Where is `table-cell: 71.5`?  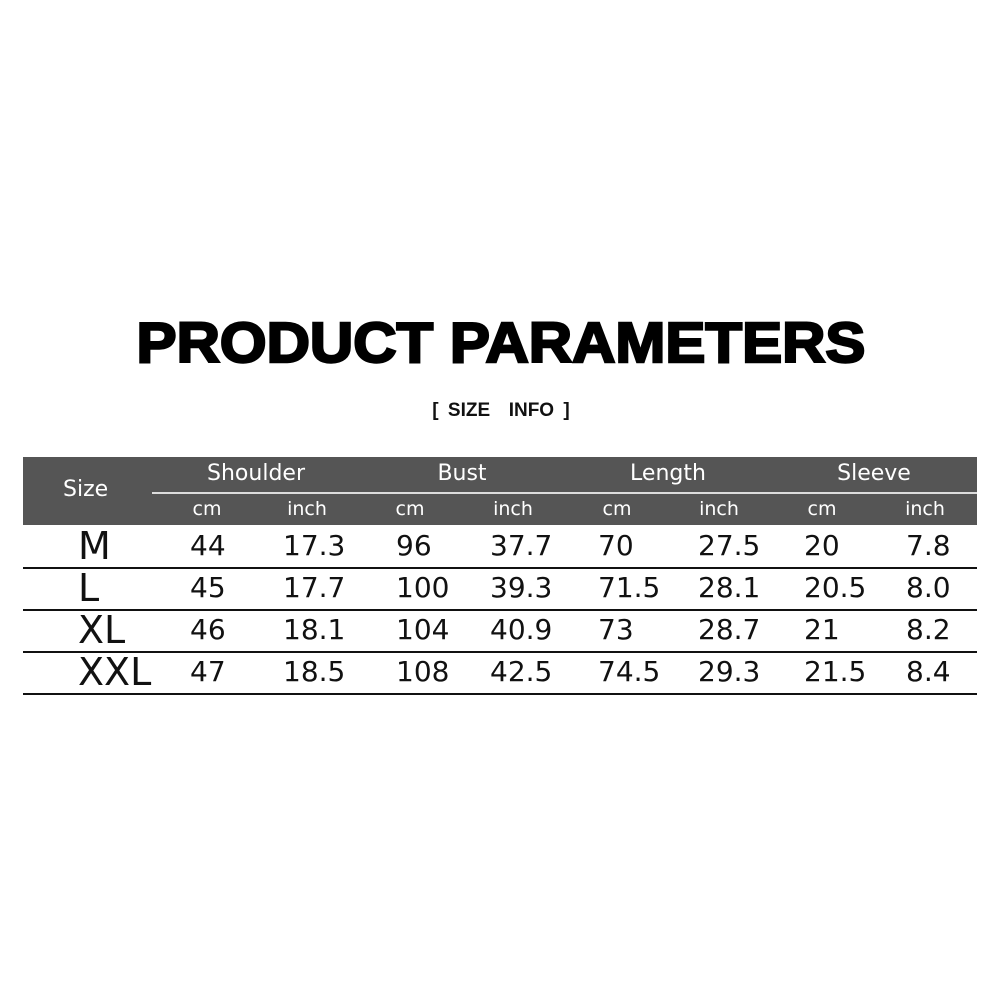
table-cell: 71.5 is located at coordinates (629, 587).